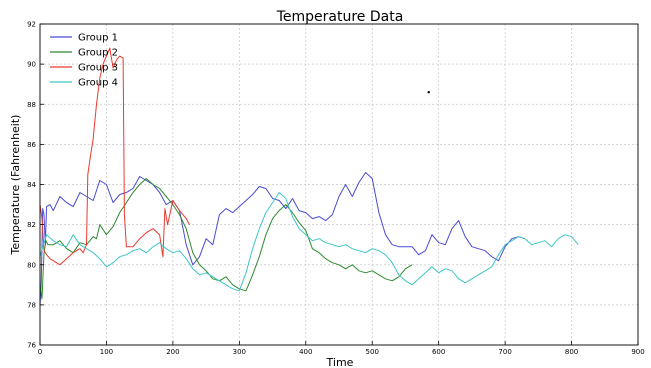 The image size is (651, 368). Describe the element at coordinates (31, 265) in the screenshot. I see `y-tick-label: 80` at that location.